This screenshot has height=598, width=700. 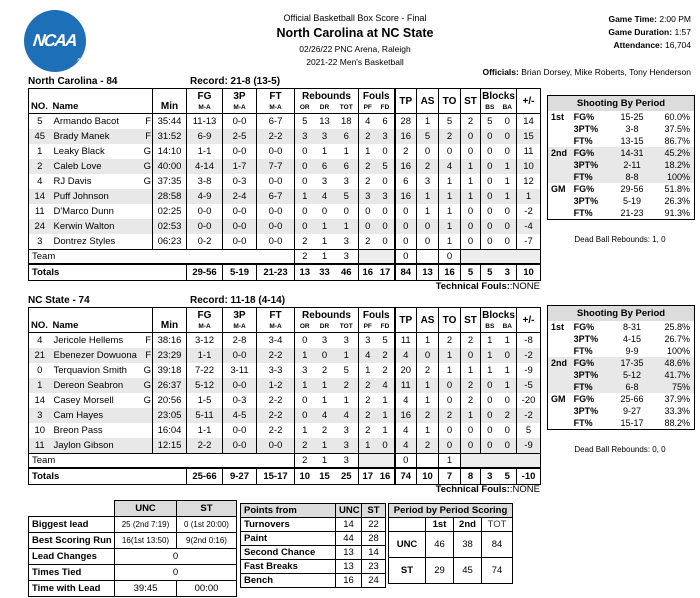 I want to click on stat-fd: 0, so click(x=385, y=226).